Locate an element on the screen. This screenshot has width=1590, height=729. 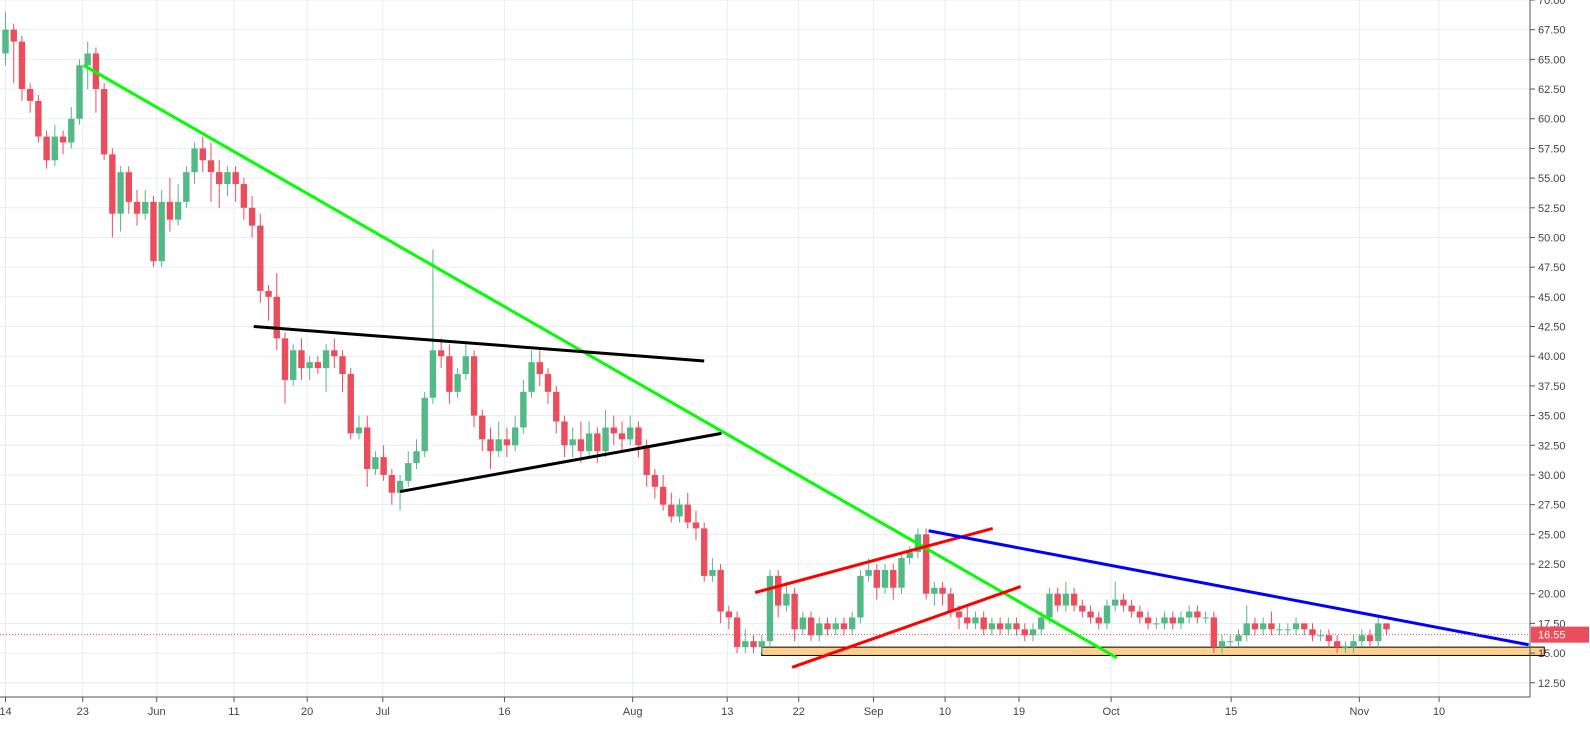
y-tick-label: 37.50 is located at coordinates (1552, 387).